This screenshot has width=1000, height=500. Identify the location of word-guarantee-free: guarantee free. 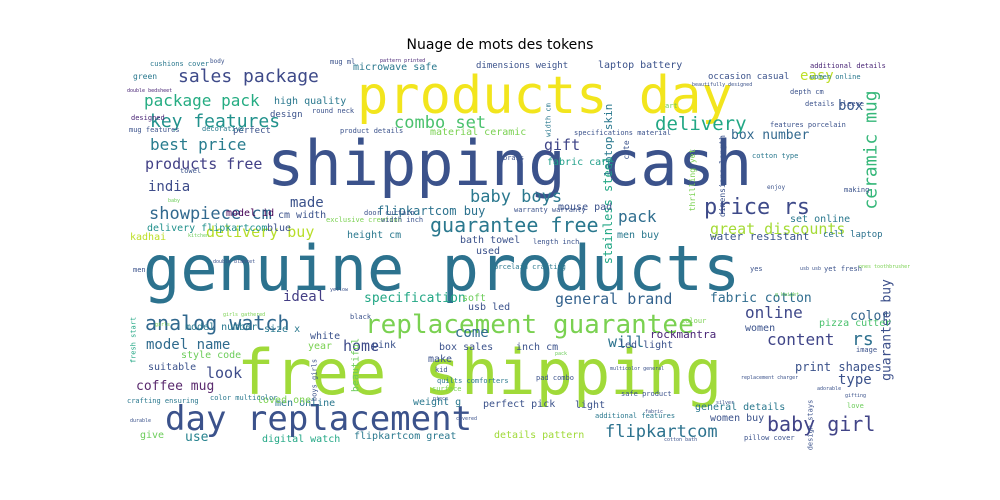
(514, 225).